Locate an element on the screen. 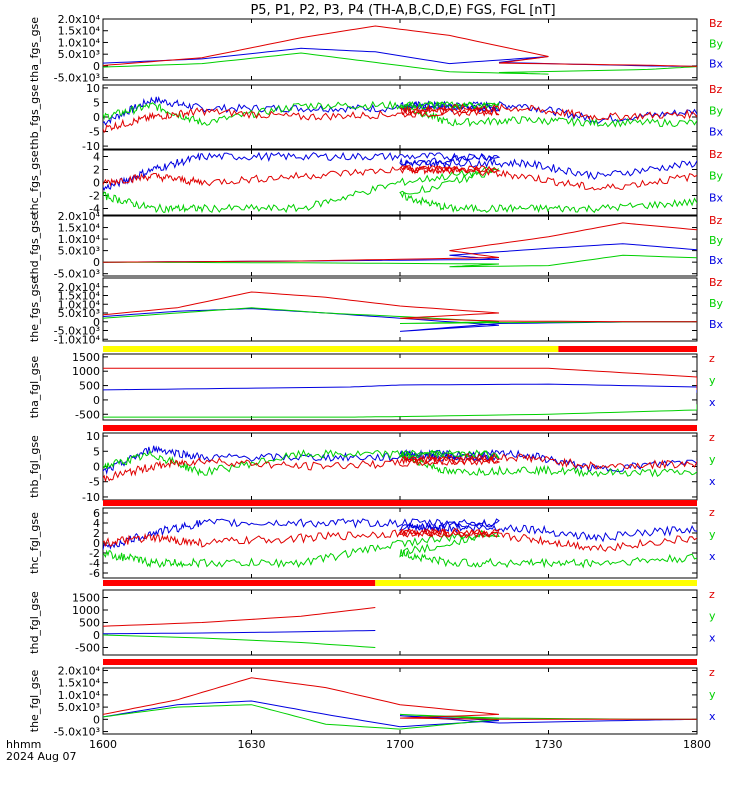  y-axis-label: the_fgs_gse is located at coordinates (34, 309).